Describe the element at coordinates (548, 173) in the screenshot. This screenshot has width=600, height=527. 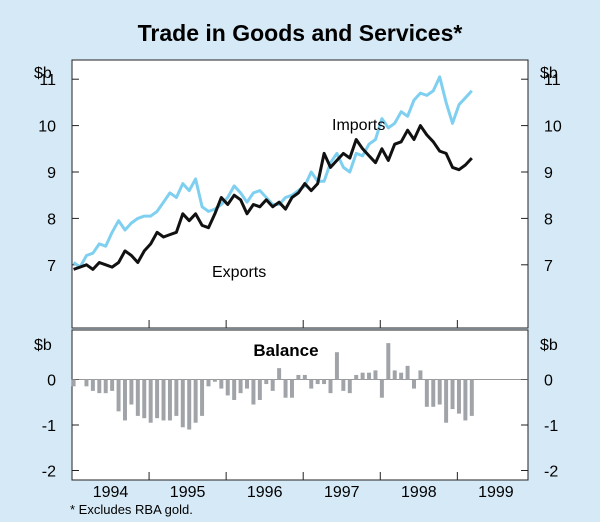
I see `upper-ytick-label-right: 9` at that location.